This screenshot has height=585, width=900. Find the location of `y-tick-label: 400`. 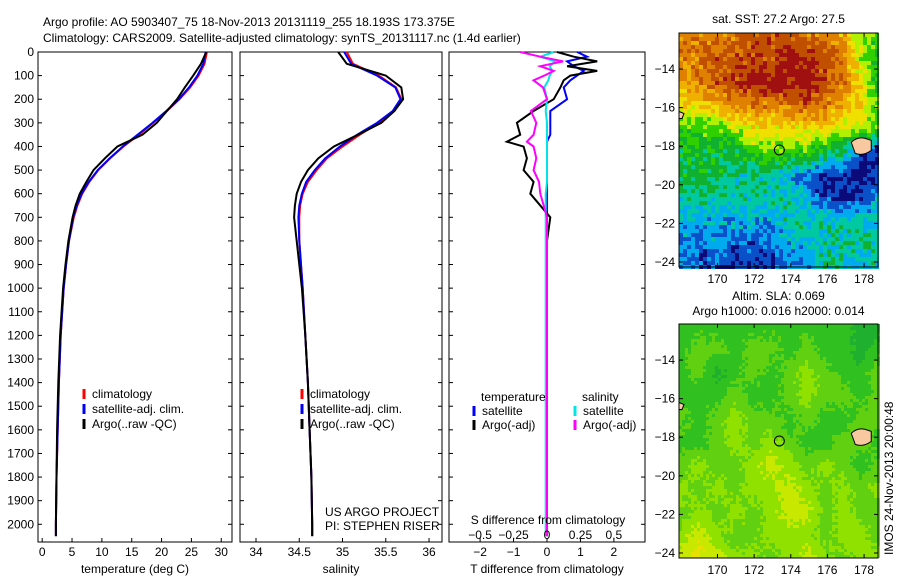

y-tick-label: 400 is located at coordinates (24, 146).